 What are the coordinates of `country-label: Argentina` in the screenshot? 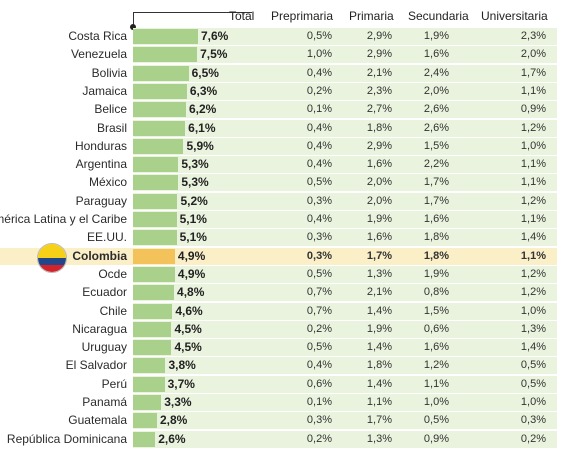 It's located at (101, 164).